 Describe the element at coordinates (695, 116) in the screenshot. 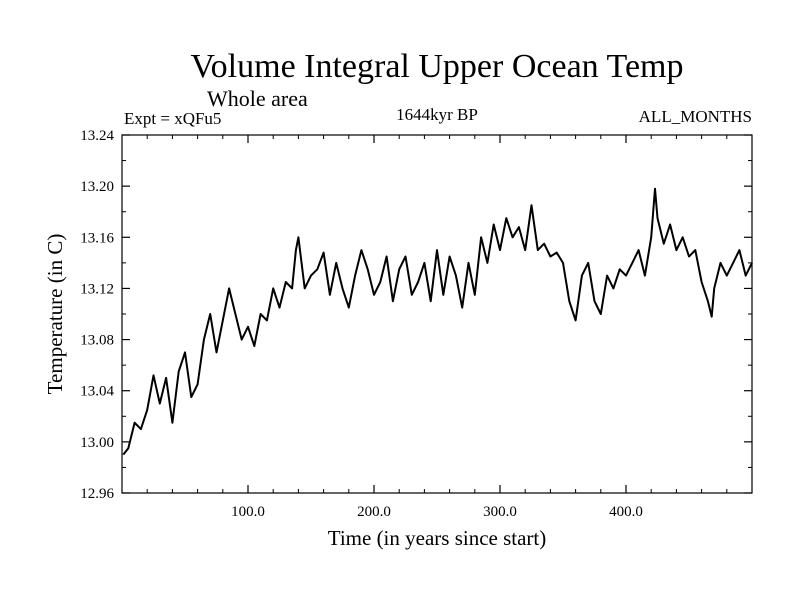

I see `months-label: ALL_MONTHS` at that location.